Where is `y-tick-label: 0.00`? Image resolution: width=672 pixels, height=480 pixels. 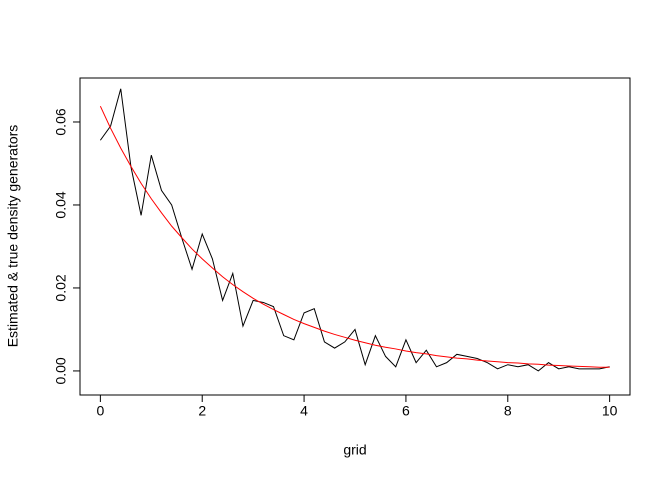 y-tick-label: 0.00 is located at coordinates (61, 370).